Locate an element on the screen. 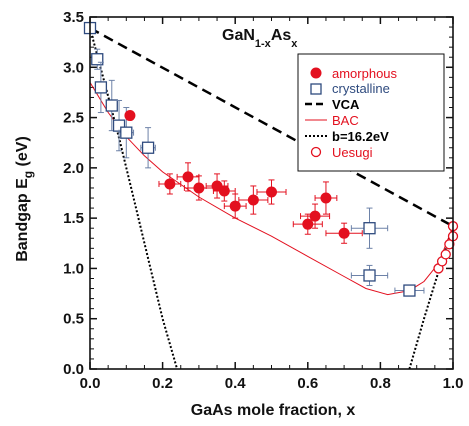 Image resolution: width=469 pixels, height=426 pixels. y-tick-label: 0.0 is located at coordinates (73, 369).